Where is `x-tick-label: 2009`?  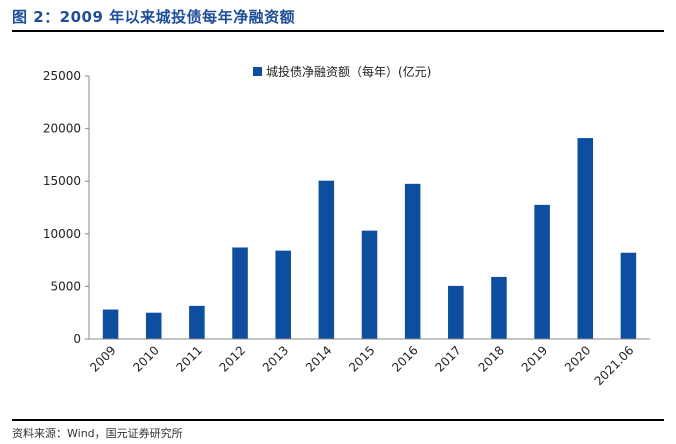 x-tick-label: 2009 is located at coordinates (102, 358).